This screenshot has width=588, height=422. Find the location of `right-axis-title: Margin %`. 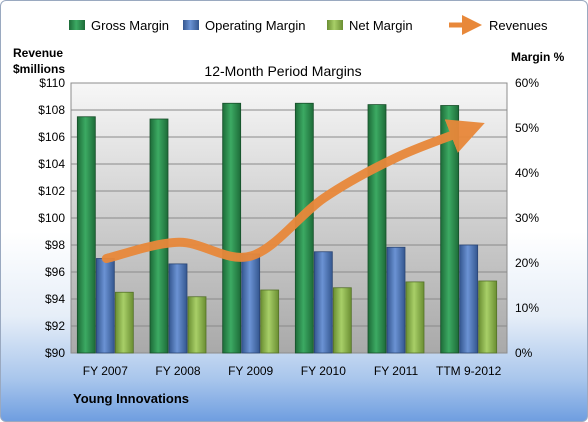

right-axis-title: Margin % is located at coordinates (538, 57).